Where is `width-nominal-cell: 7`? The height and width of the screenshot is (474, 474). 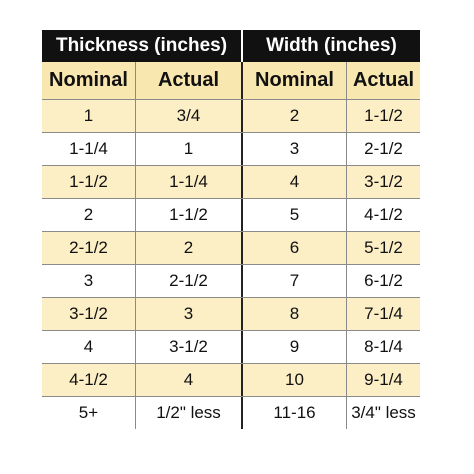
width-nominal-cell: 7 is located at coordinates (295, 281).